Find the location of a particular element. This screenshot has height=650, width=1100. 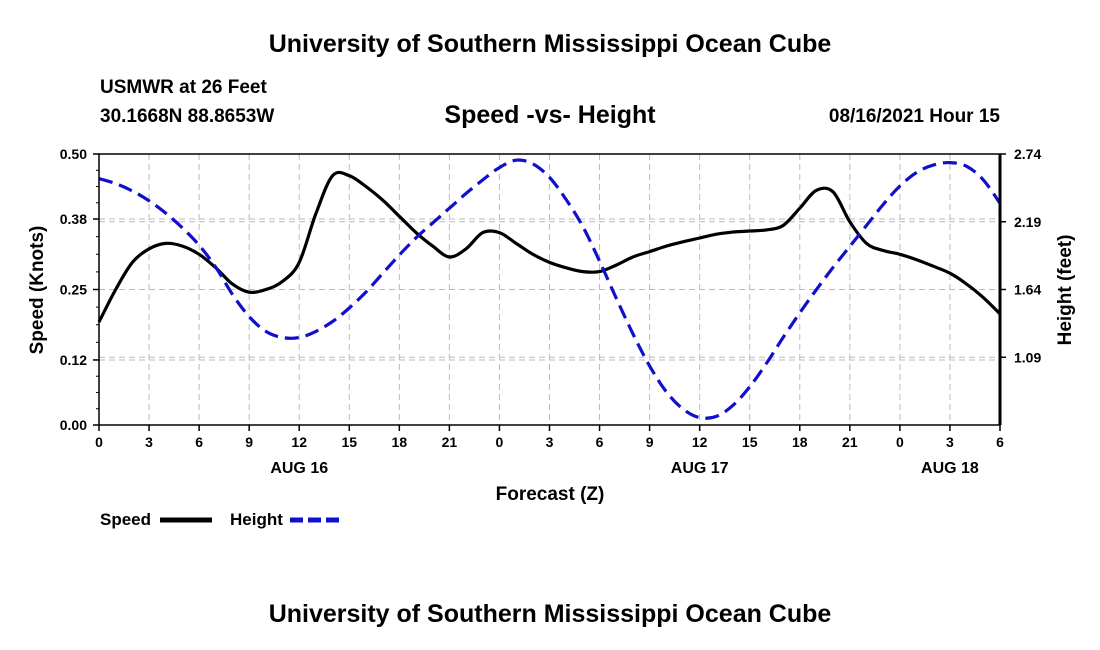

y2-axis-title: Height (feet) is located at coordinates (1065, 290).